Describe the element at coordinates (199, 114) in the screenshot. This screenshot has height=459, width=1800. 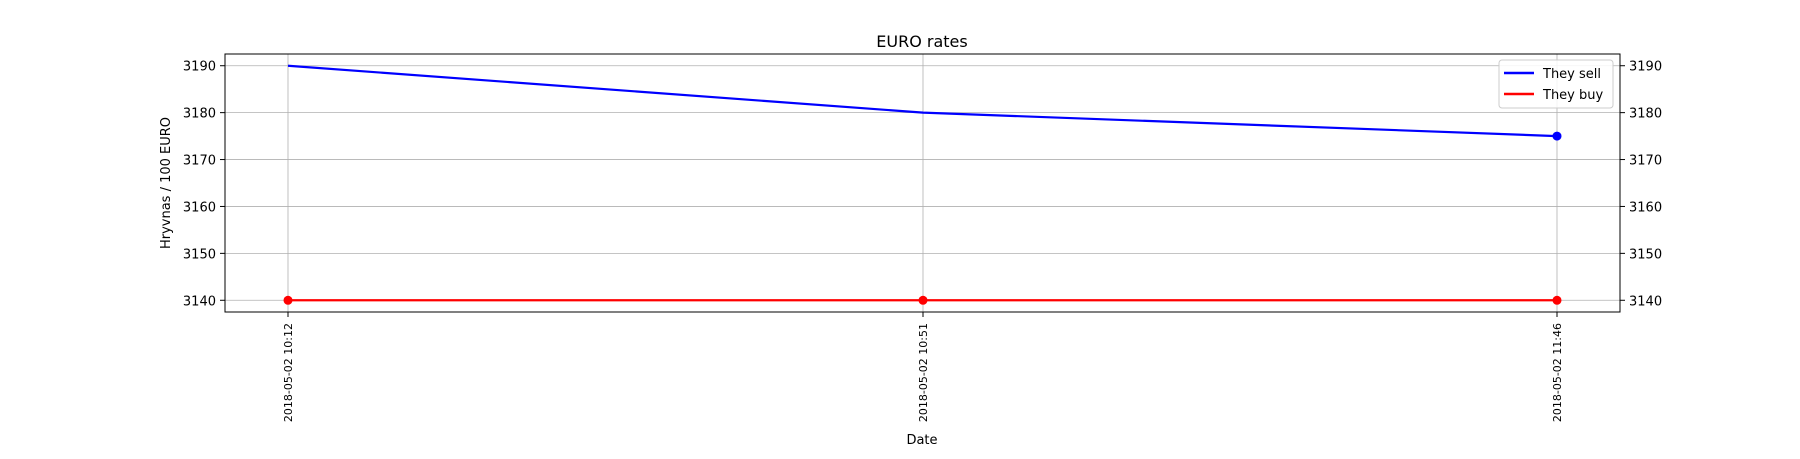
I see `y-tick-label: 3180` at that location.